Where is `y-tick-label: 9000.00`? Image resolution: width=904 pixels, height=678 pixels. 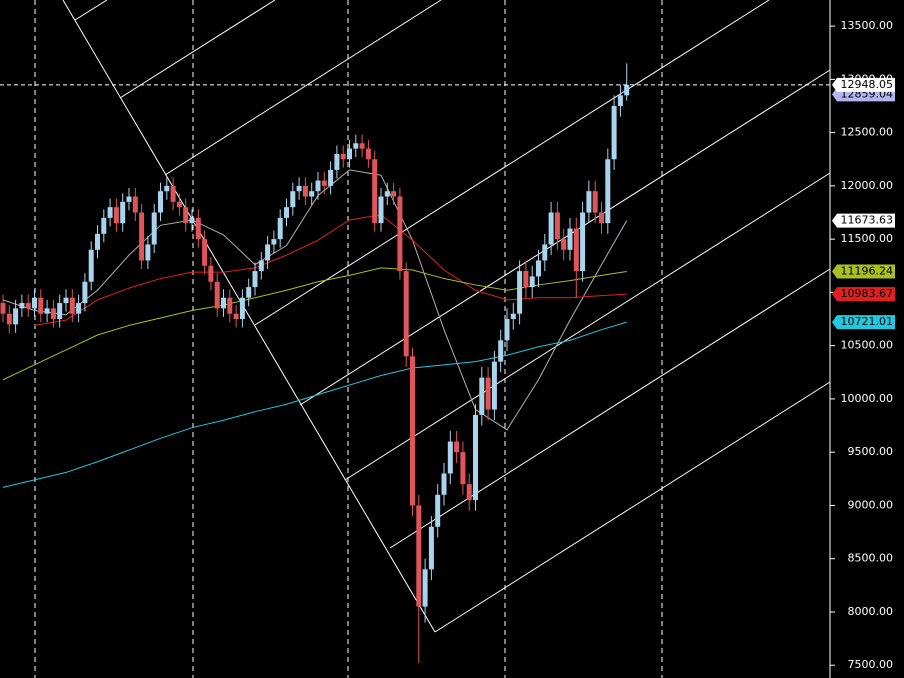 y-tick-label: 9000.00 is located at coordinates (871, 504).